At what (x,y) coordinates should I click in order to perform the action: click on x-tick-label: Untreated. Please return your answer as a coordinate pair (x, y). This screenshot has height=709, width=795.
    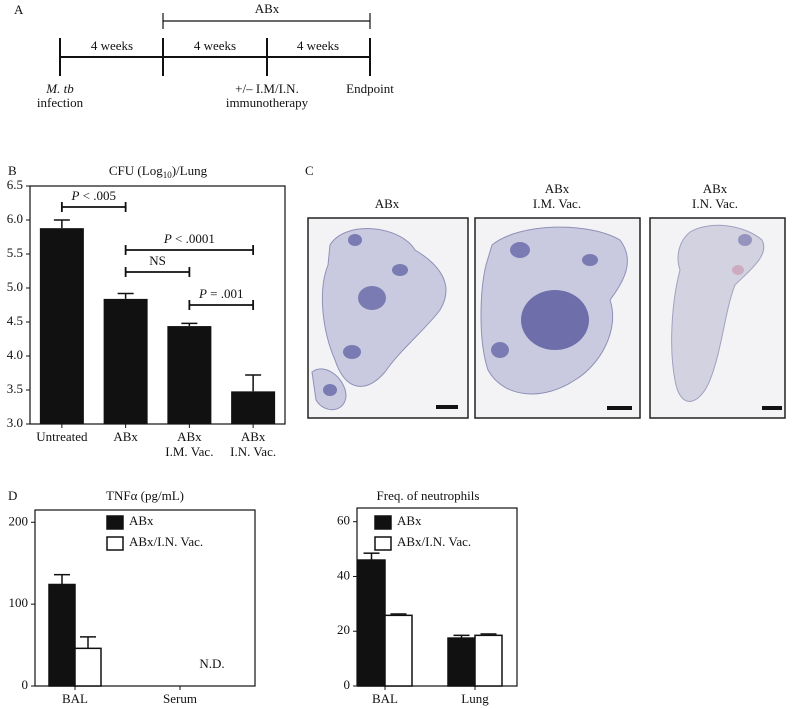
    Looking at the image, I should click on (62, 436).